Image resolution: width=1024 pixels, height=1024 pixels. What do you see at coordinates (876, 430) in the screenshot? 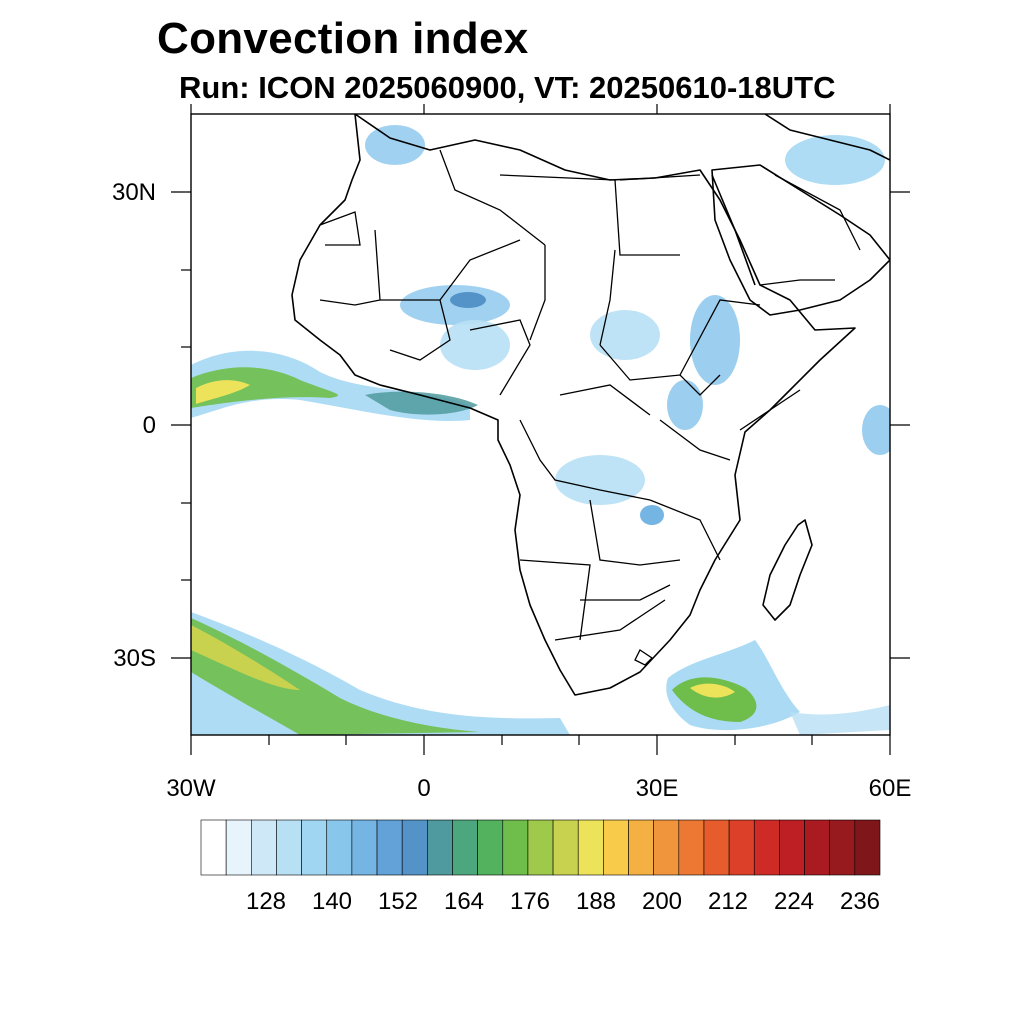
I see `convection-area-indian-ocean` at bounding box center [876, 430].